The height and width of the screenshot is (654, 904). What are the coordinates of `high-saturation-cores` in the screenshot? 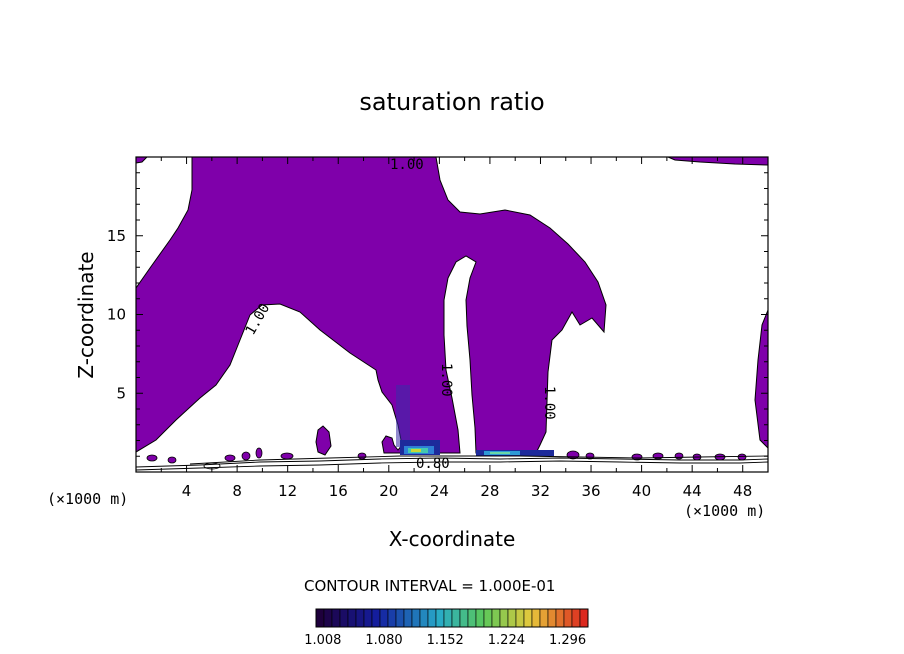 It's located at (475, 420).